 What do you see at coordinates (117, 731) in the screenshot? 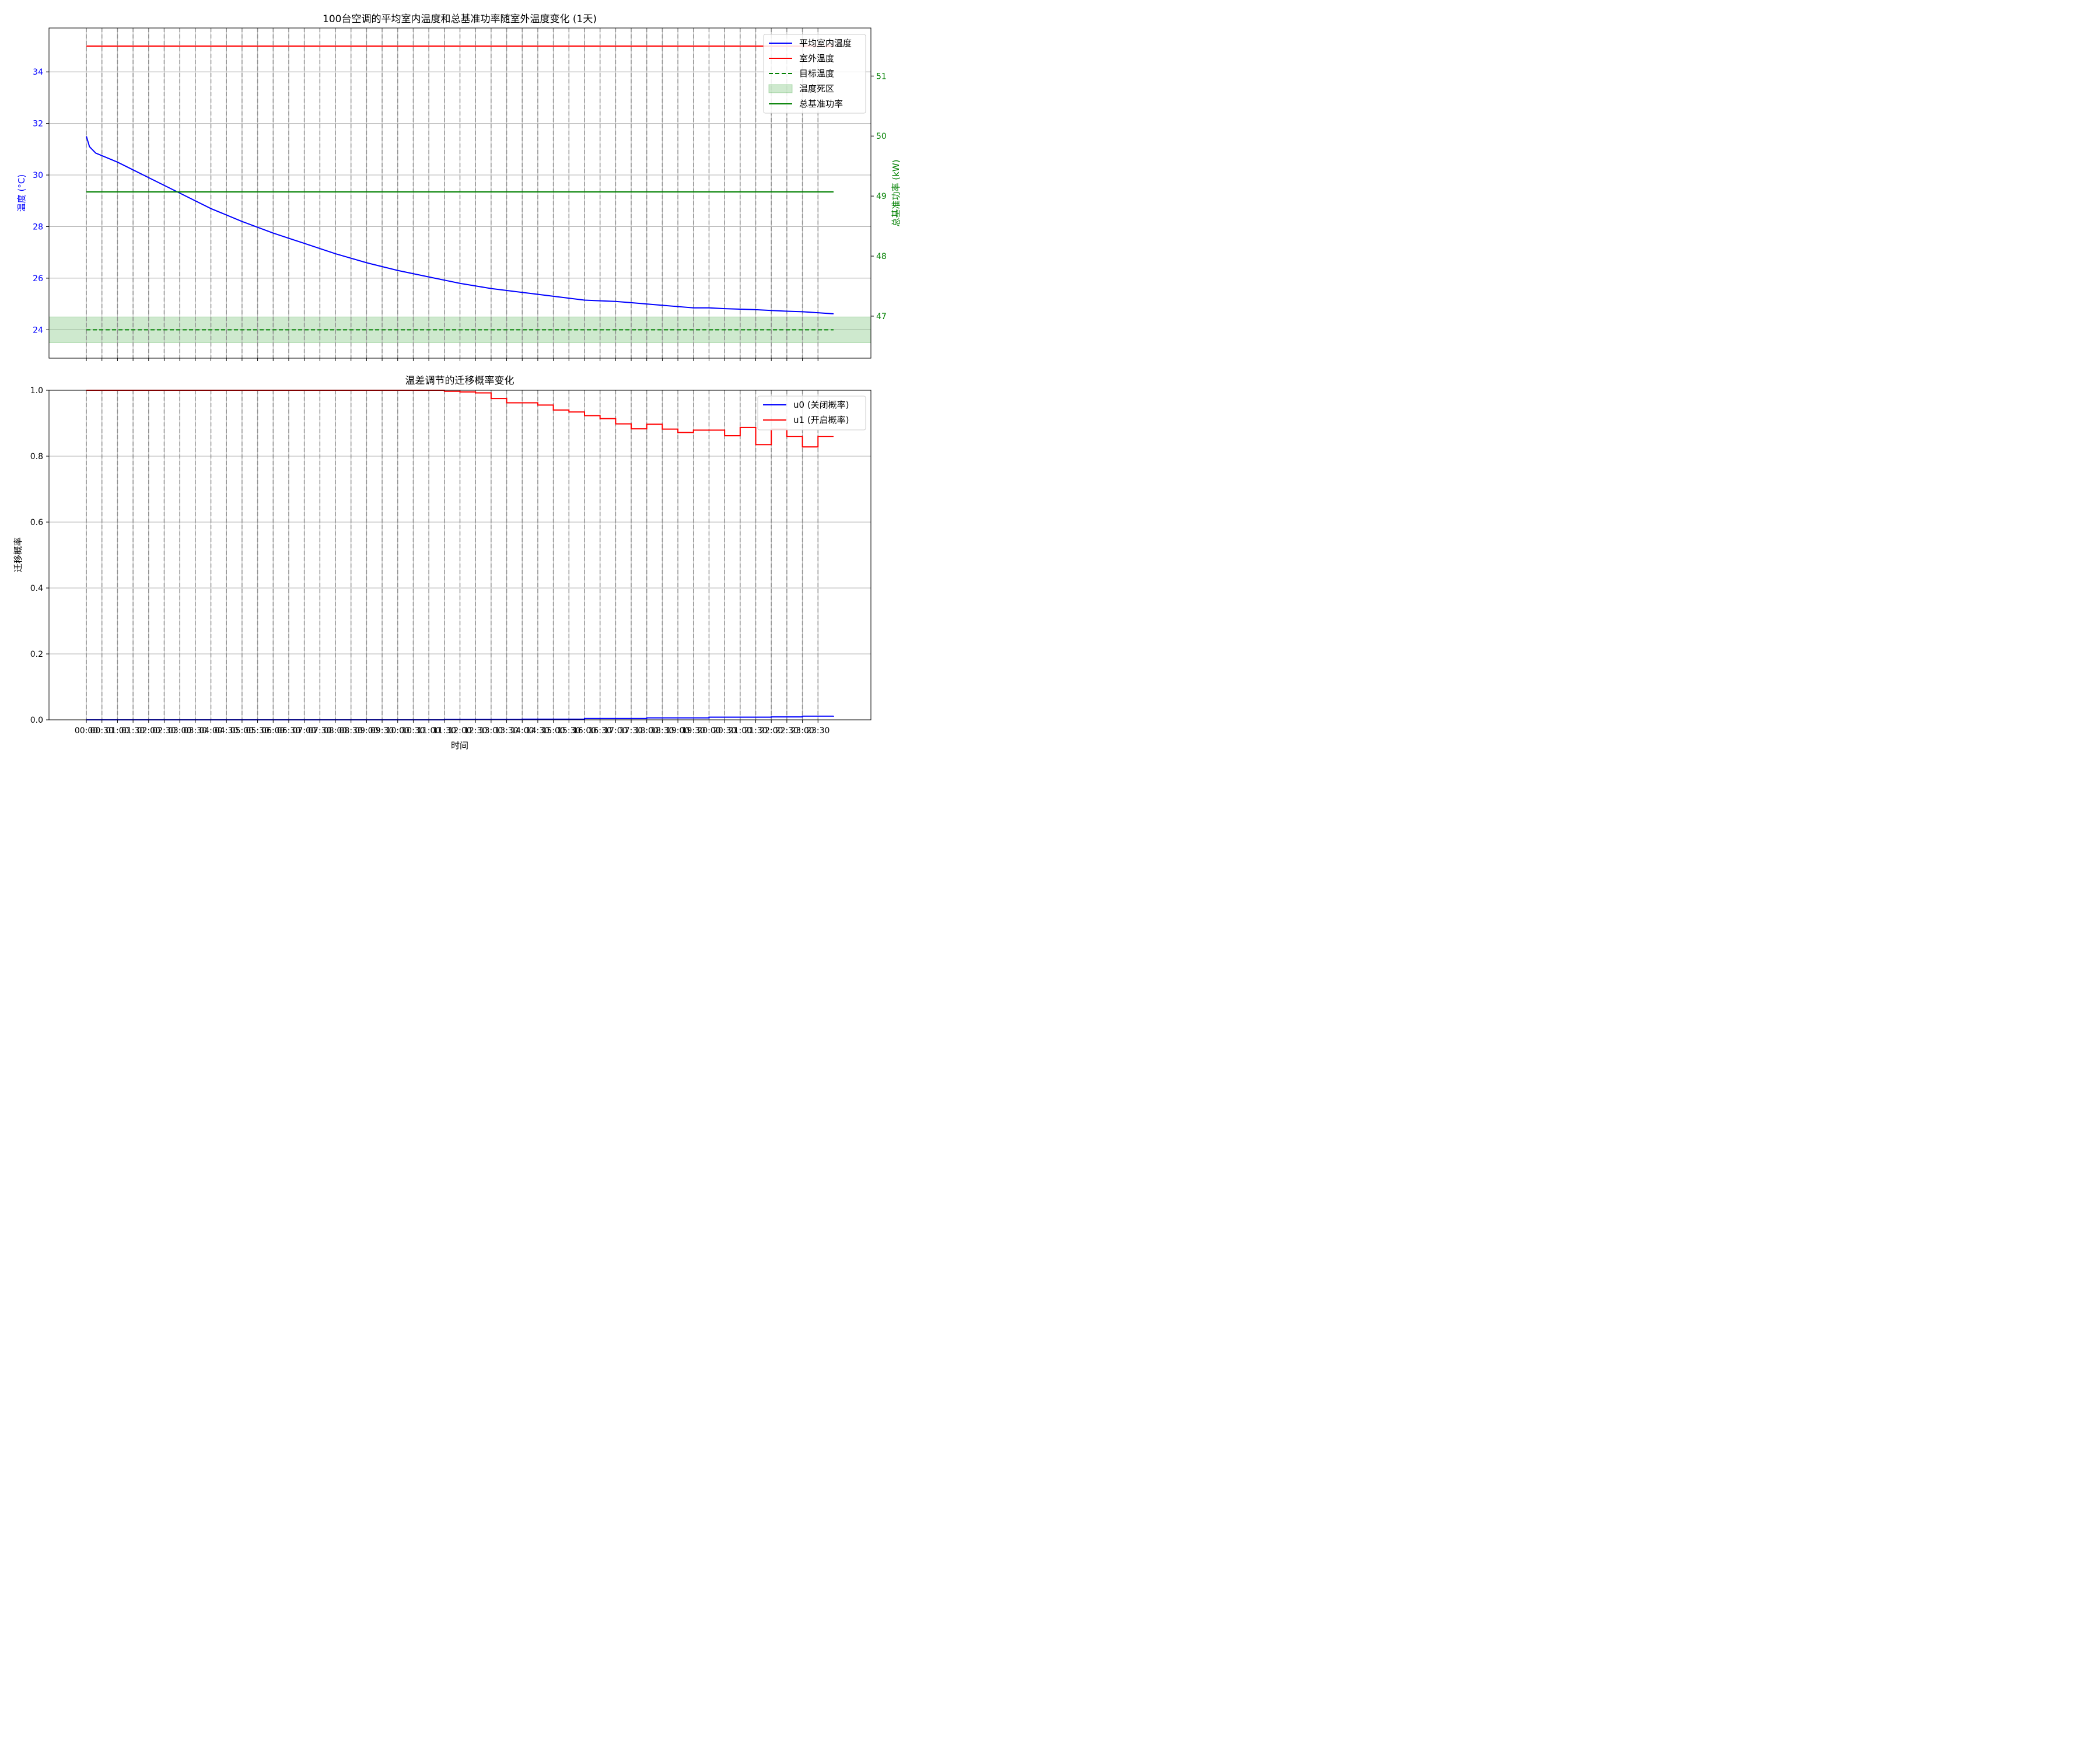
I see `x-tick-label: 01:00` at bounding box center [117, 731].